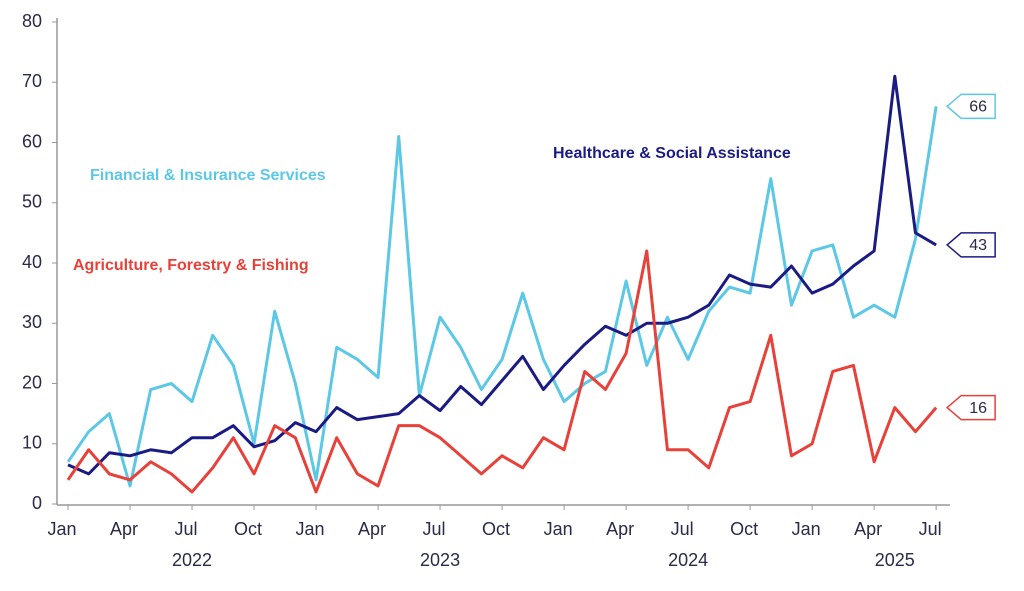  Describe the element at coordinates (978, 107) in the screenshot. I see `end-label: 66` at that location.